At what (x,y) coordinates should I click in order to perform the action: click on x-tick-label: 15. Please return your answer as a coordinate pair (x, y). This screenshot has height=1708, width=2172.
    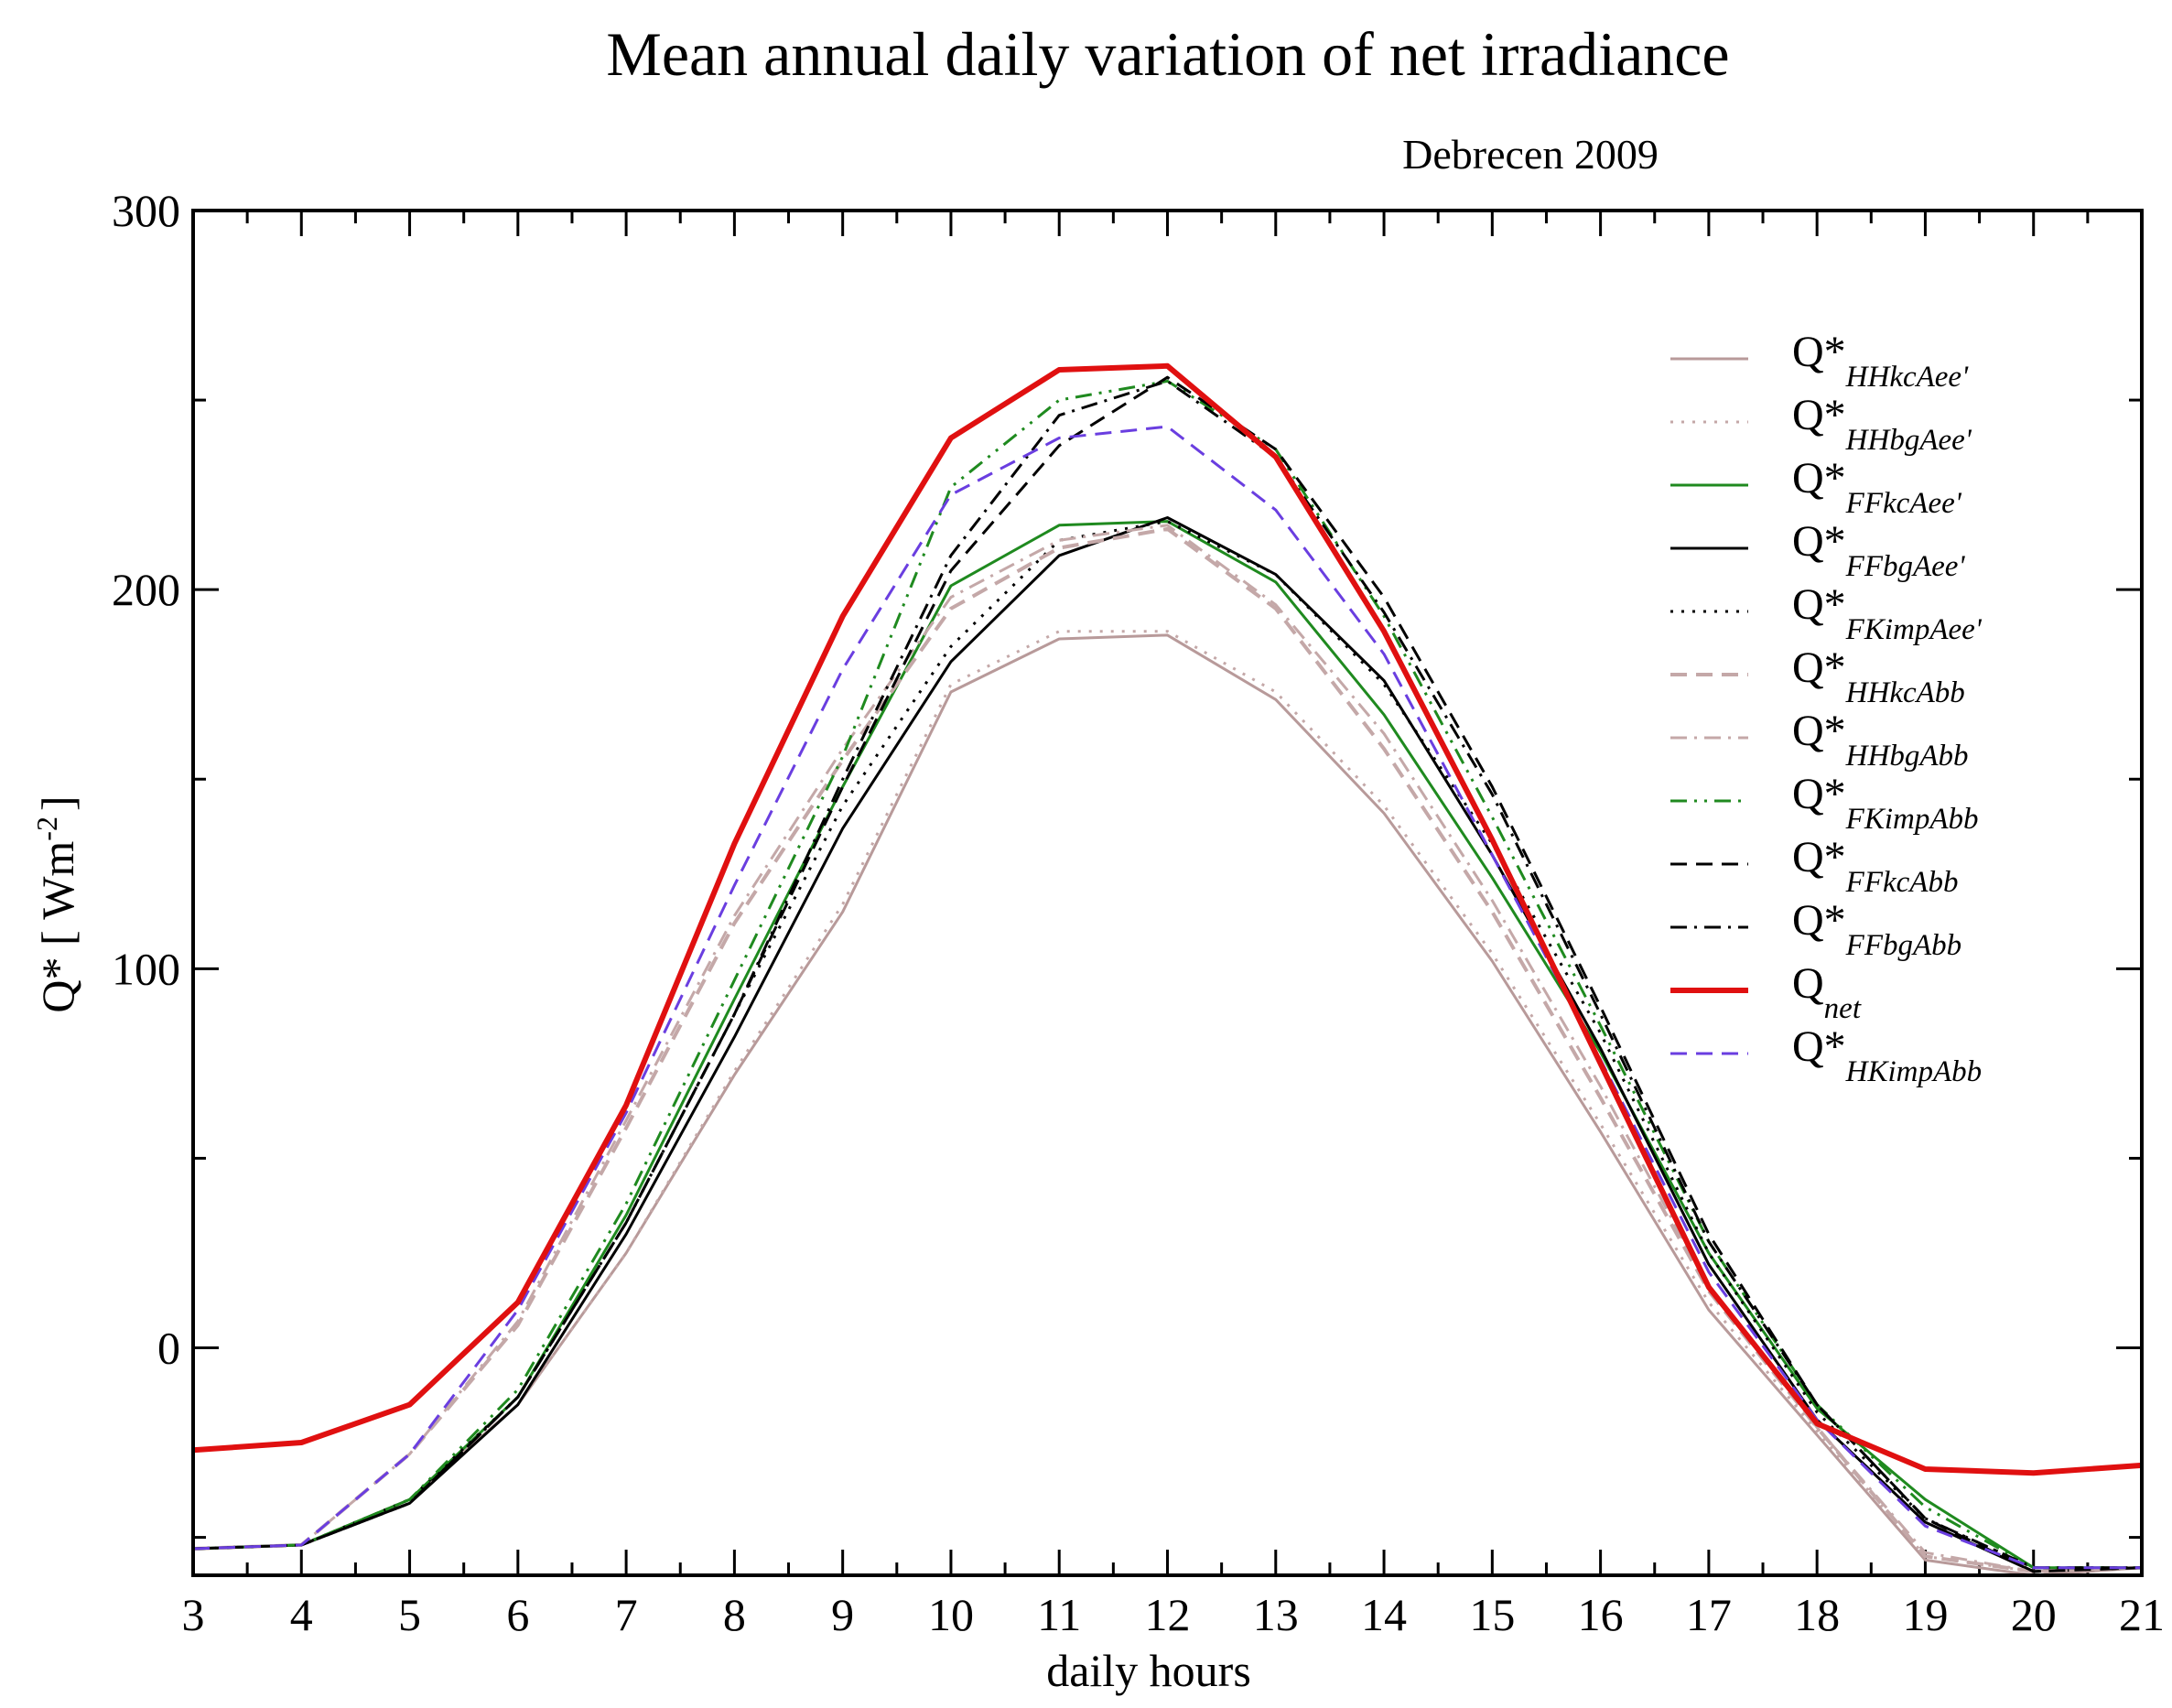
    Looking at the image, I should click on (1492, 1614).